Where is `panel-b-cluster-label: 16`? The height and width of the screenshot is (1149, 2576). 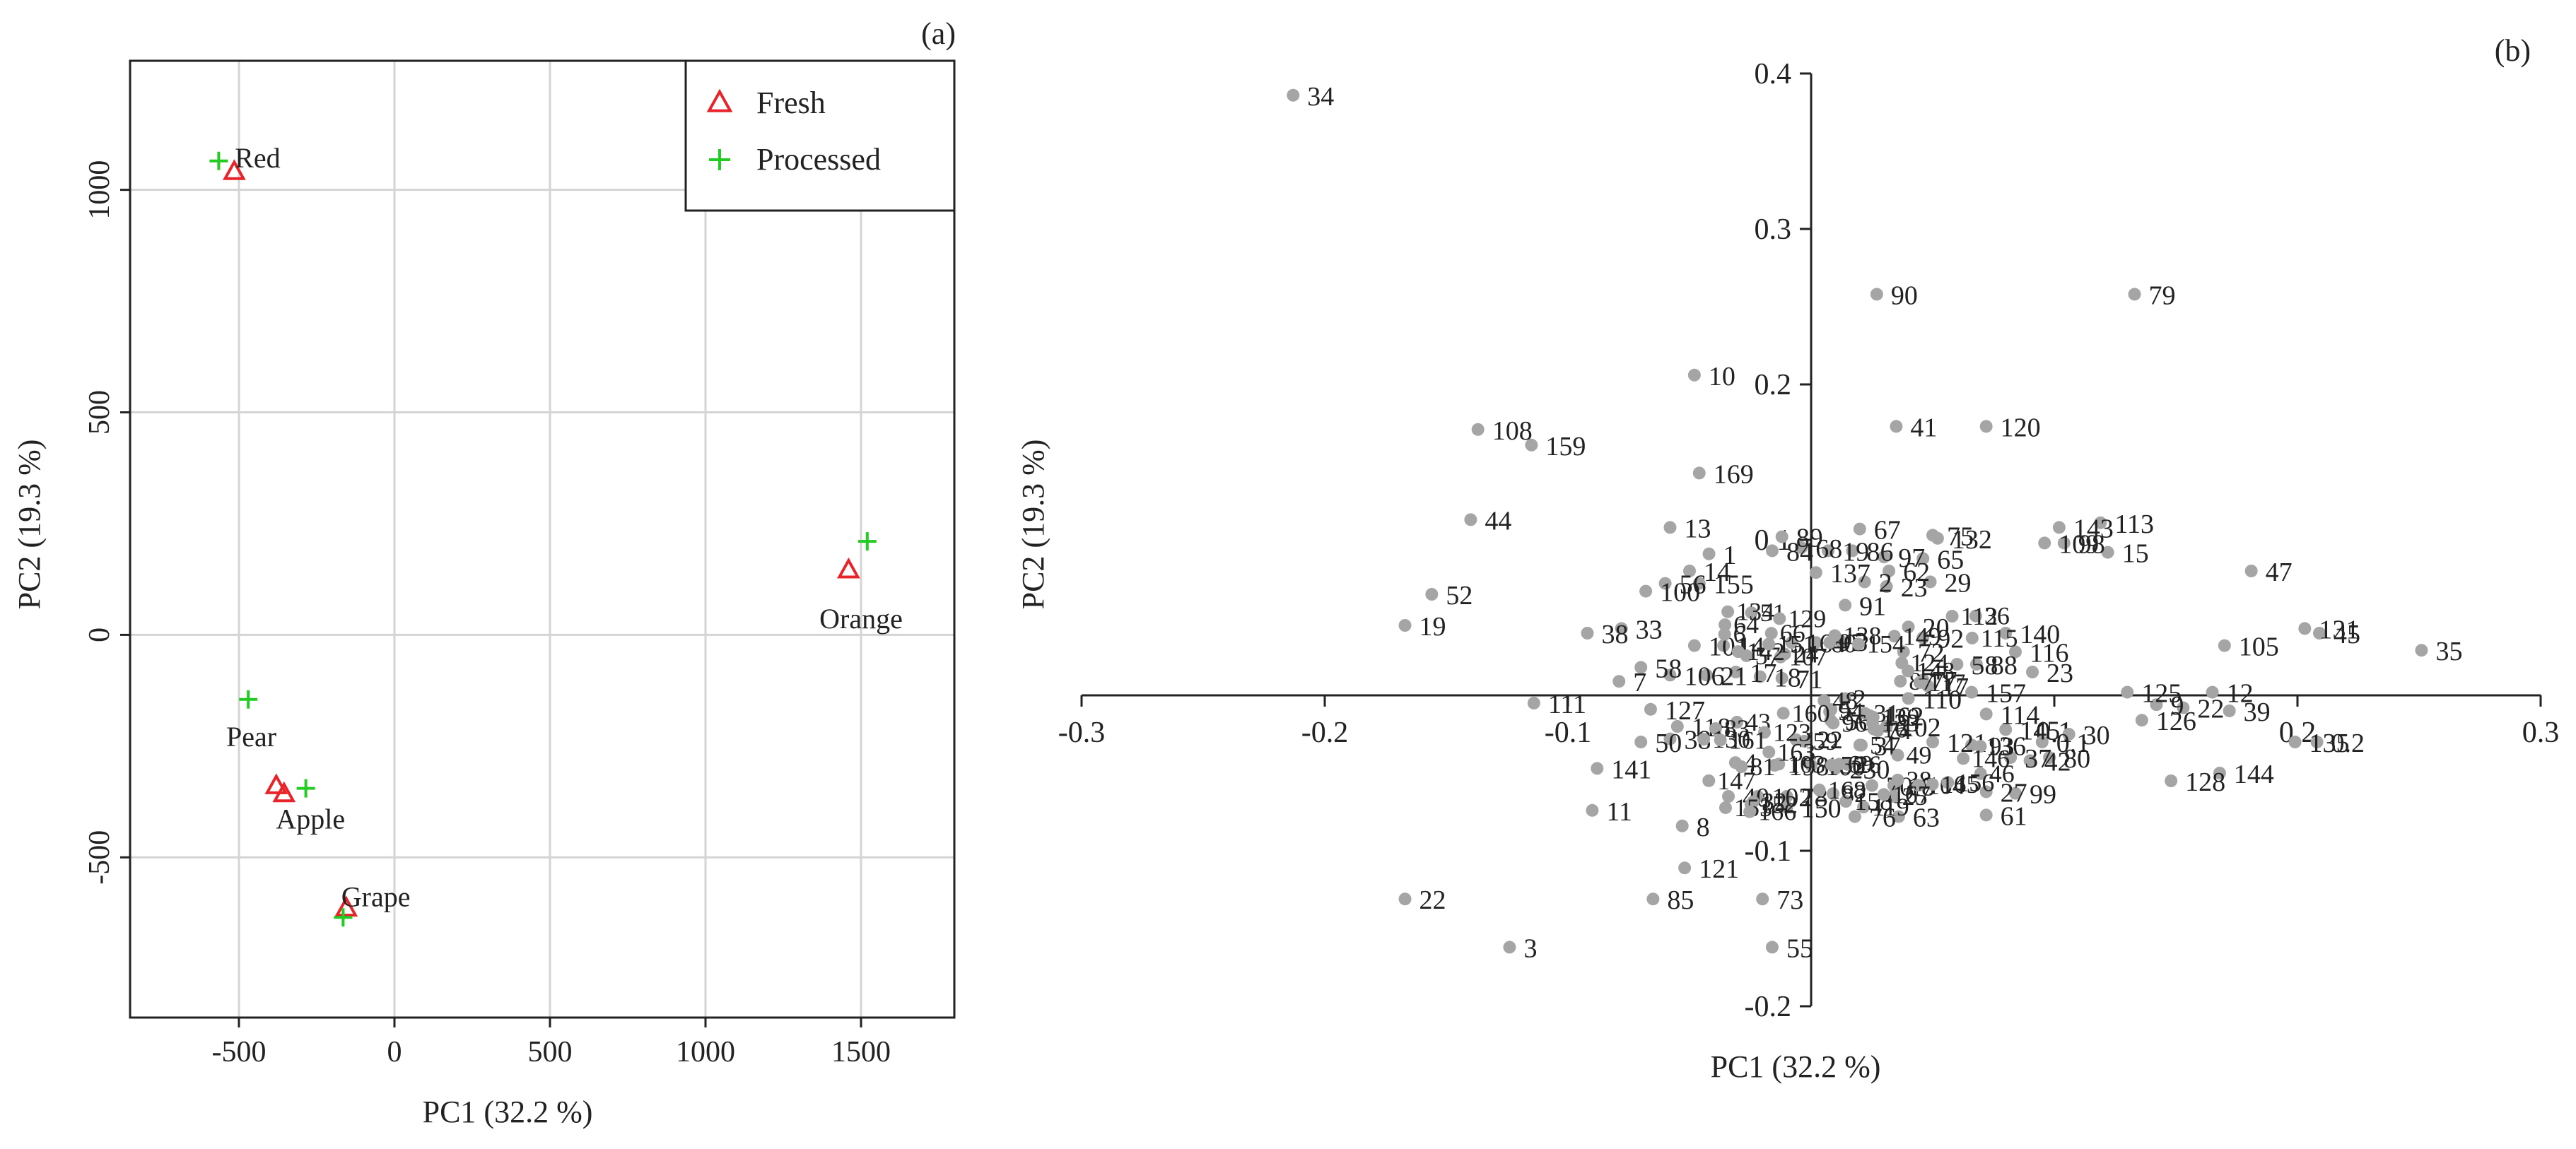
panel-b-cluster-label: 16 is located at coordinates (1895, 729).